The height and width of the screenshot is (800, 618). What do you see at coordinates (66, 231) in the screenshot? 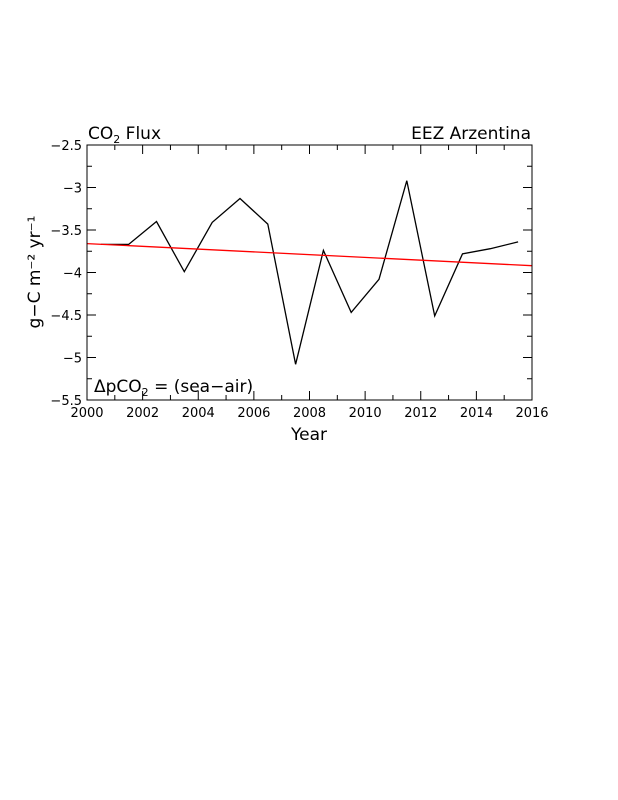
I see `y-tick-label: −3.5` at bounding box center [66, 231].